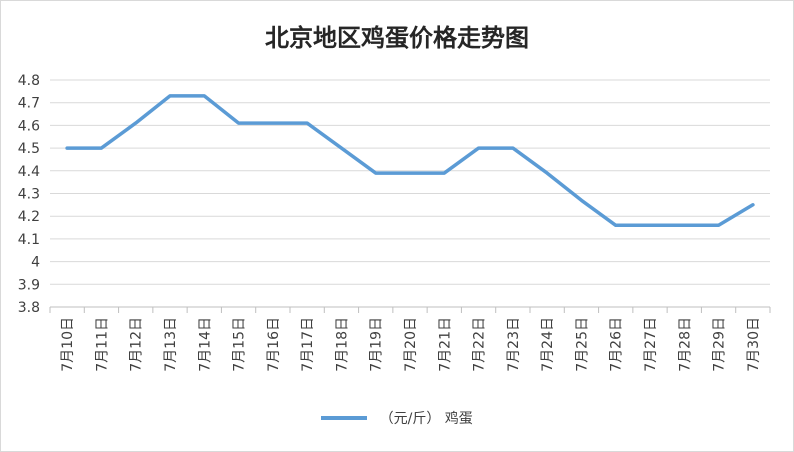 Image resolution: width=794 pixels, height=452 pixels. I want to click on y-tick-label: 4.4, so click(29, 172).